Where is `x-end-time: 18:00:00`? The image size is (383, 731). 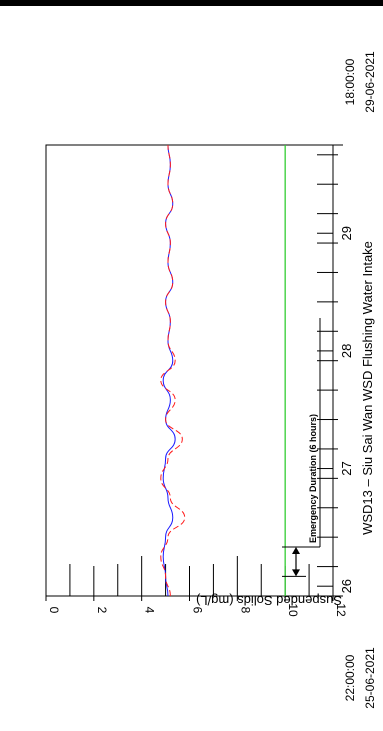
x-end-time: 18:00:00 is located at coordinates (350, 81).